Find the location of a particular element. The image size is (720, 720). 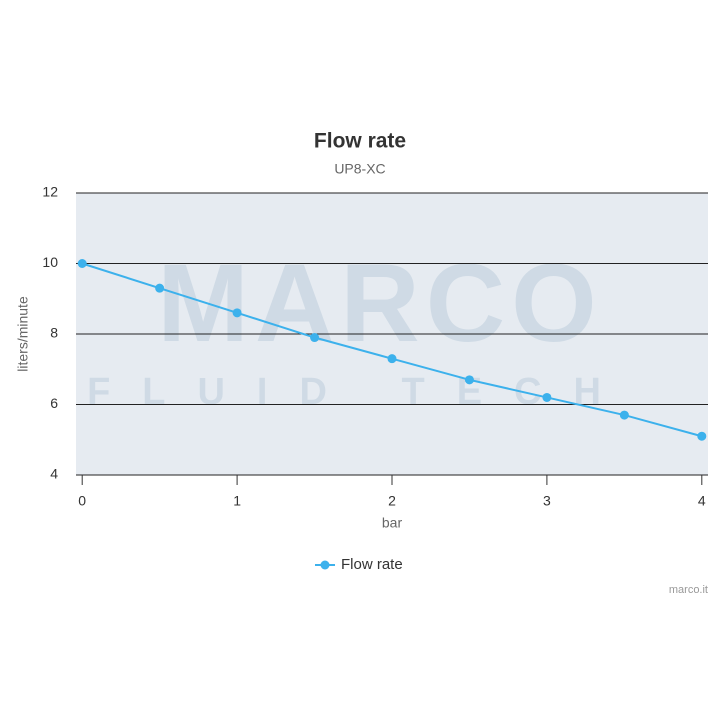

credits: marco.it is located at coordinates (688, 590).